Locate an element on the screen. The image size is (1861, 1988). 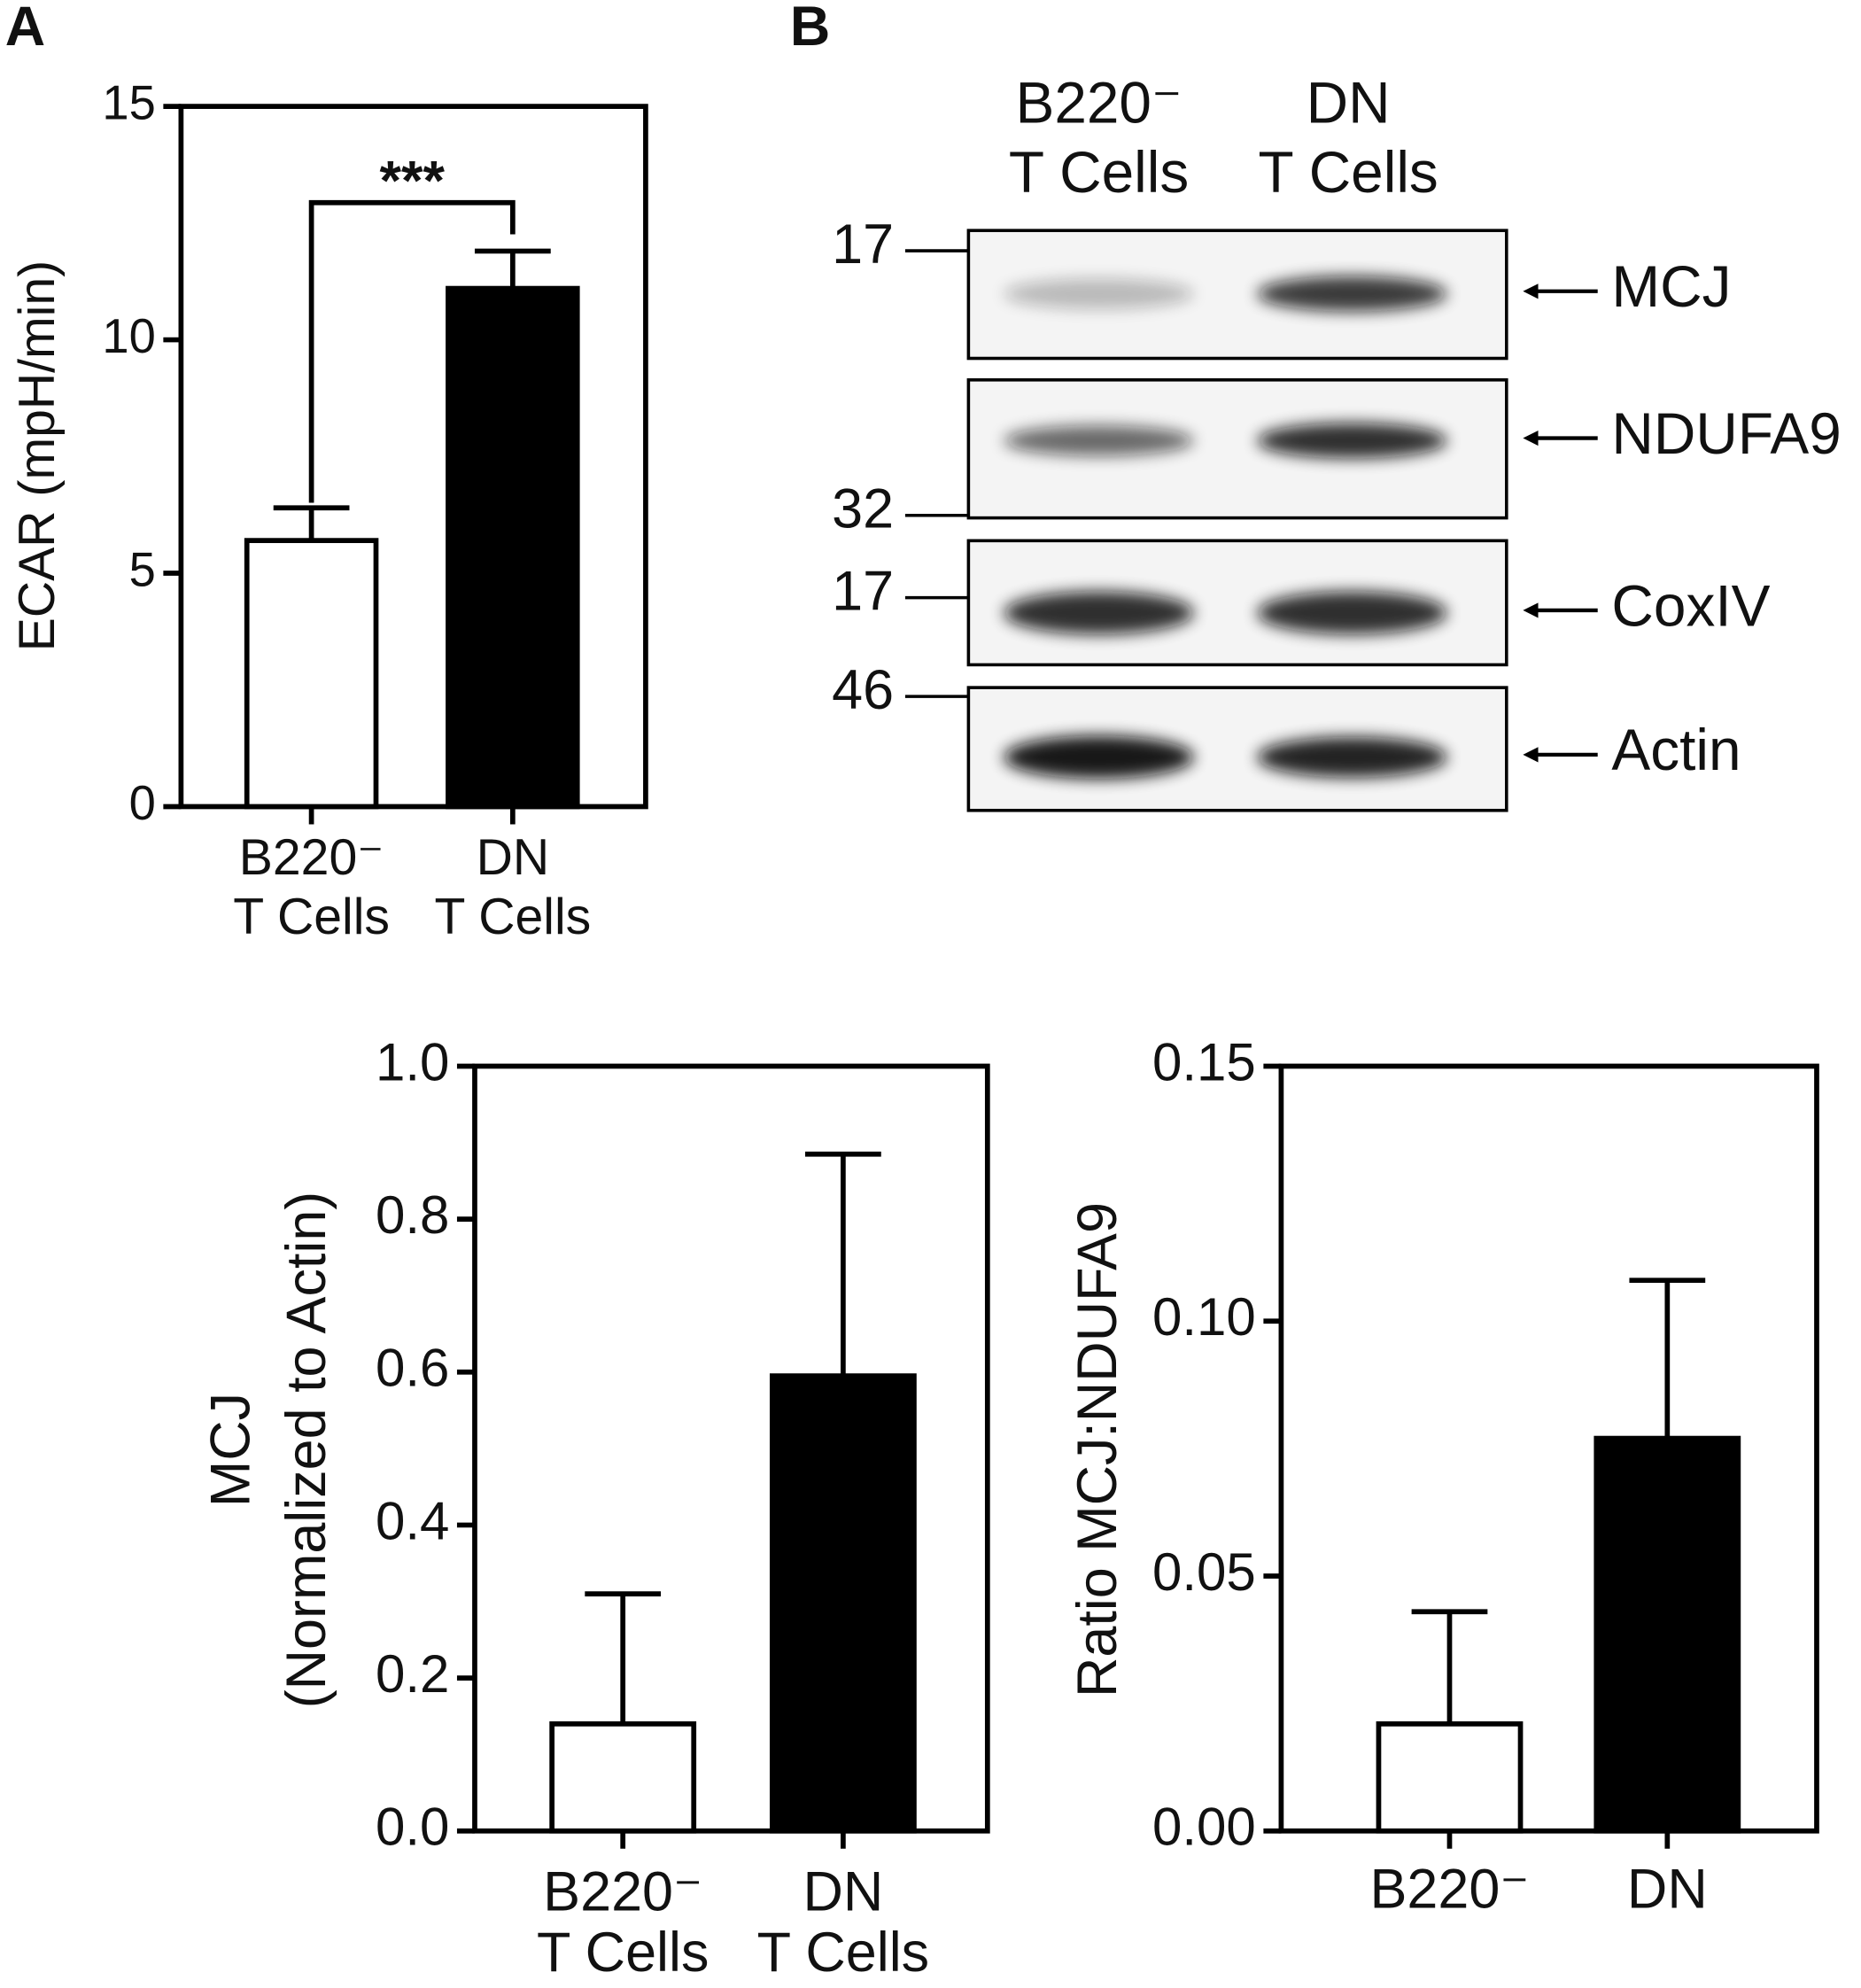
y-tick-label: 5 is located at coordinates (143, 569).